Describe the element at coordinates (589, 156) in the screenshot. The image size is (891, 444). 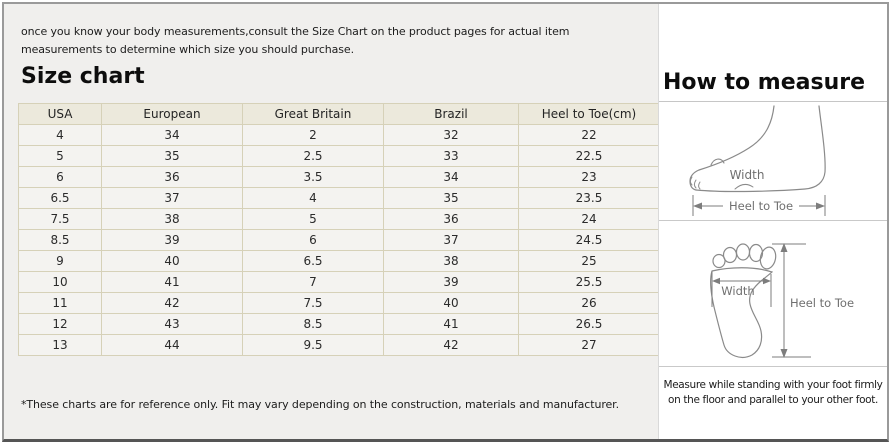
I see `table-cell: 22.5` at that location.